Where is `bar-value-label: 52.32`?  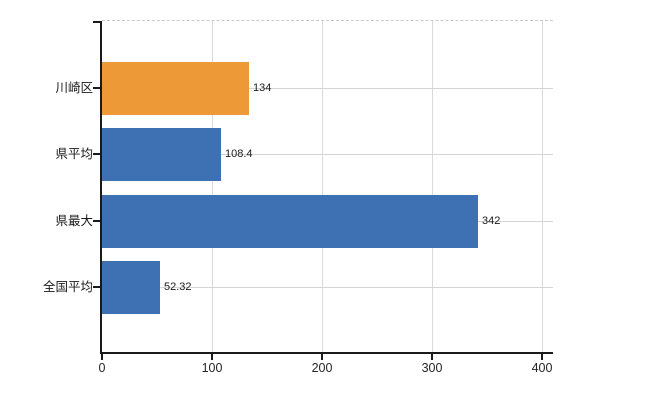
bar-value-label: 52.32 is located at coordinates (178, 287).